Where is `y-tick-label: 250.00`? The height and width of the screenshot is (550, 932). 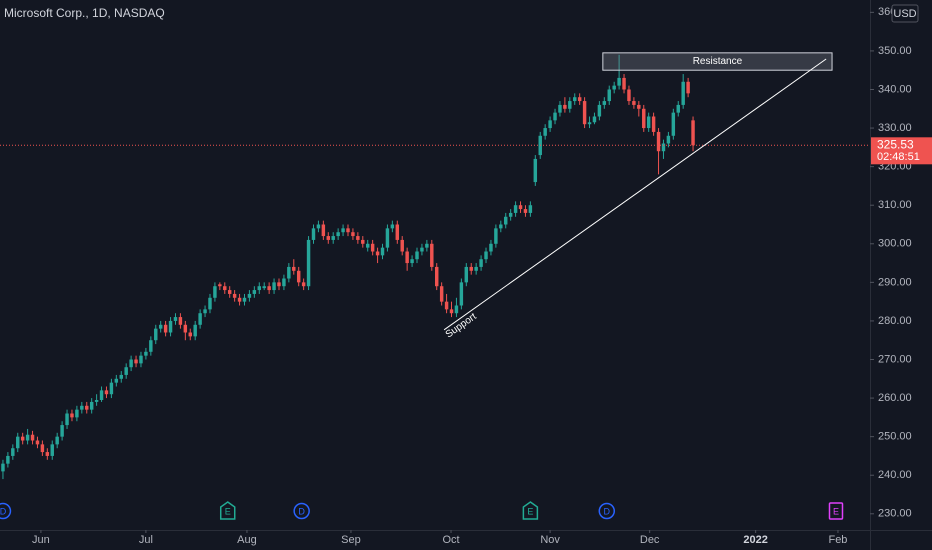
y-tick-label: 250.00 is located at coordinates (895, 437).